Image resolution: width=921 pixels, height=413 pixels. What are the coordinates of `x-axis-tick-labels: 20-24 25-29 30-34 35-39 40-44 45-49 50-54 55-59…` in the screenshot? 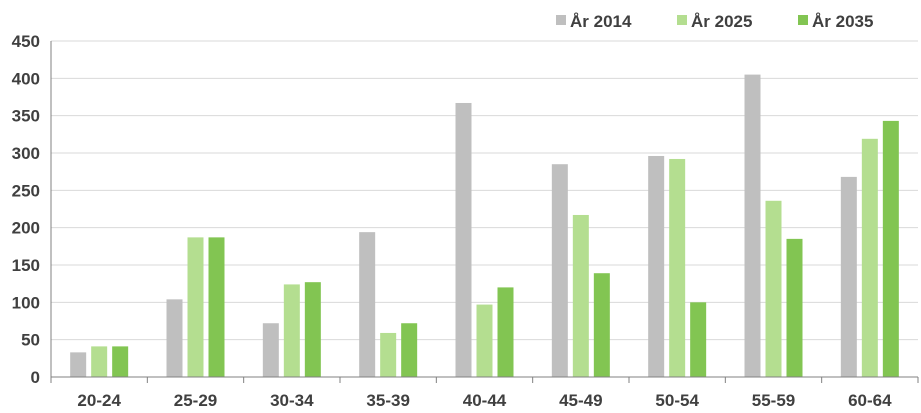 It's located at (484, 400).